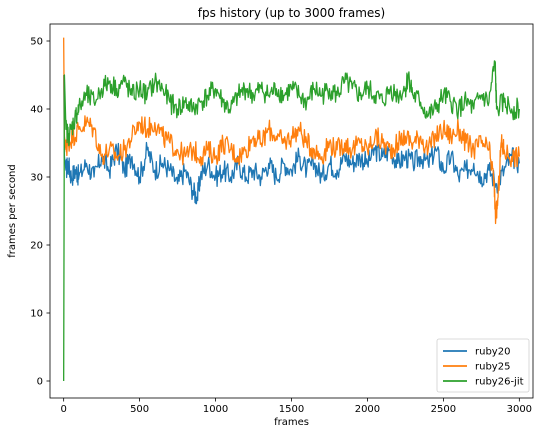  What do you see at coordinates (63, 409) in the screenshot?
I see `x-tick-label: 0` at bounding box center [63, 409].